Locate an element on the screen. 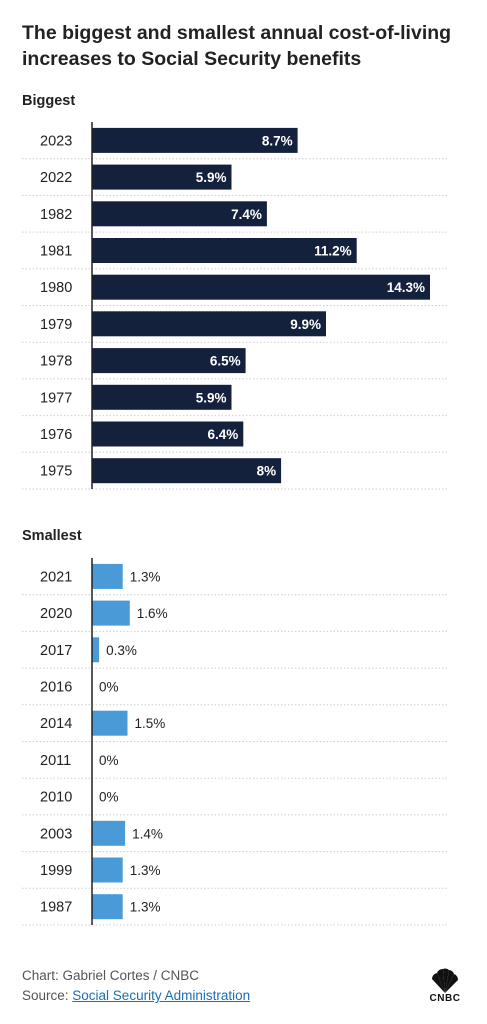 Image resolution: width=487 pixels, height=1024 pixels. source-link: Social Security Administration is located at coordinates (161, 995).